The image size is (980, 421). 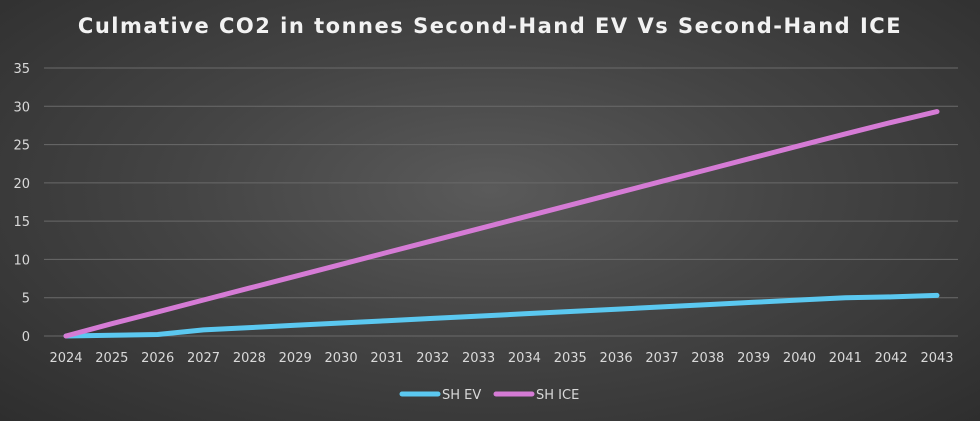 What do you see at coordinates (26, 337) in the screenshot?
I see `y-tick-label: 0` at bounding box center [26, 337].